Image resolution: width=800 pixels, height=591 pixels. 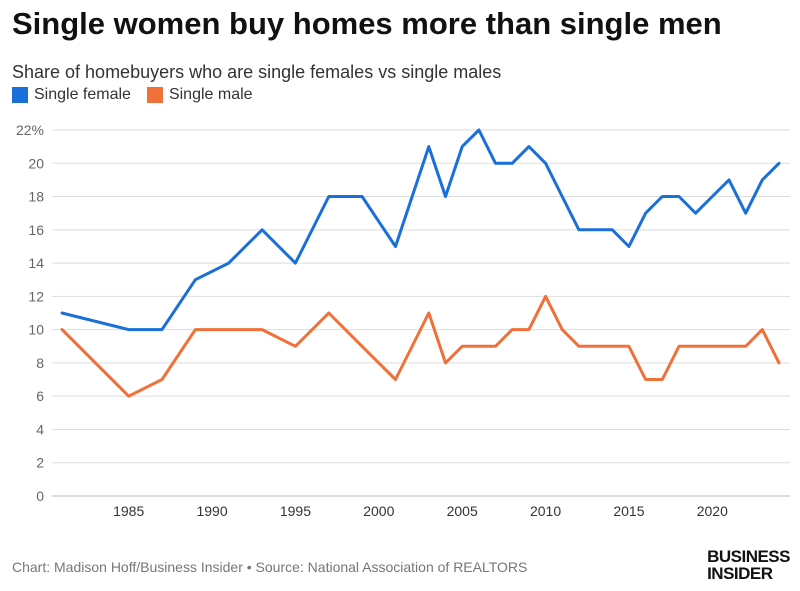 I want to click on y-tick-label: 10, so click(x=36, y=330).